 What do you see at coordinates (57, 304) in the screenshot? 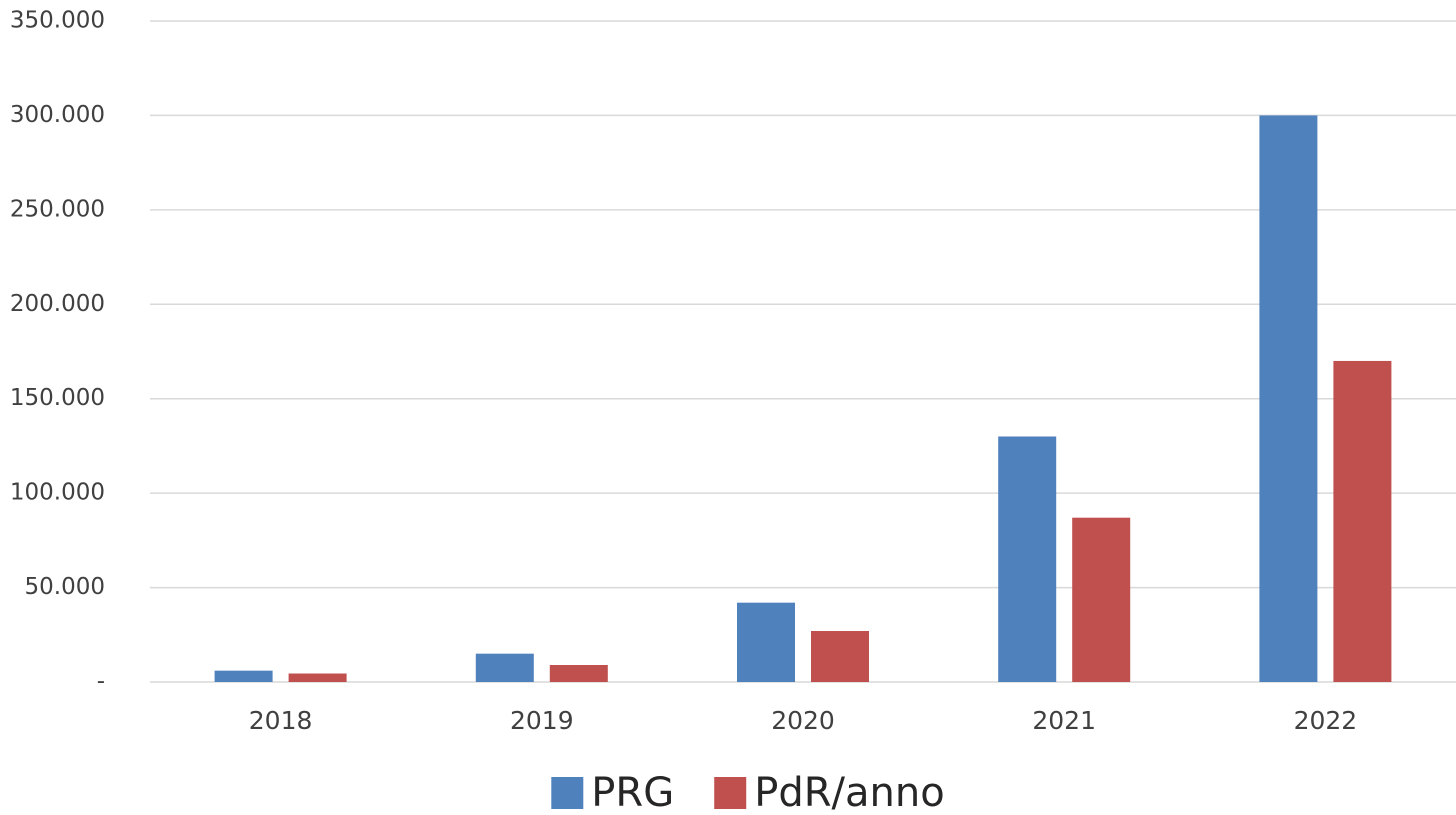
I see `y-tick-label: 200.000` at bounding box center [57, 304].